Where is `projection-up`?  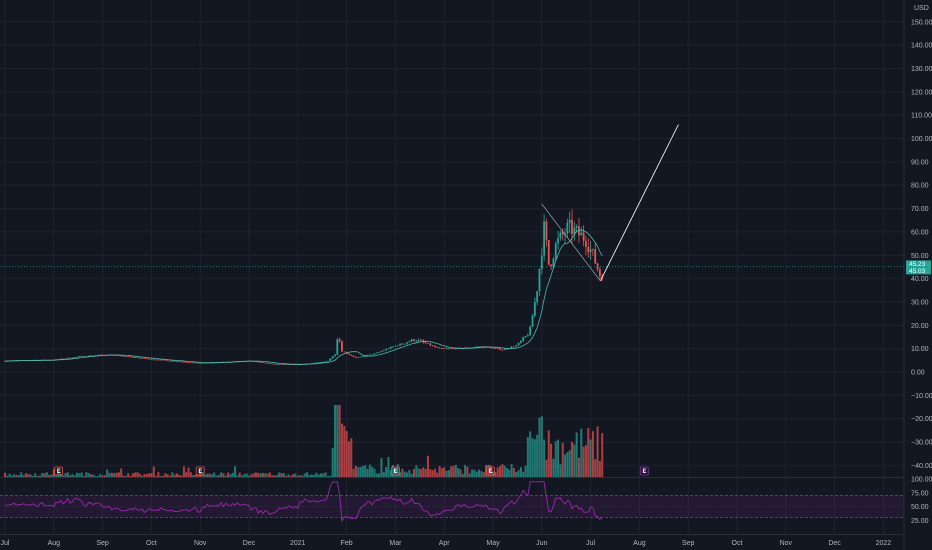
projection-up is located at coordinates (639, 203).